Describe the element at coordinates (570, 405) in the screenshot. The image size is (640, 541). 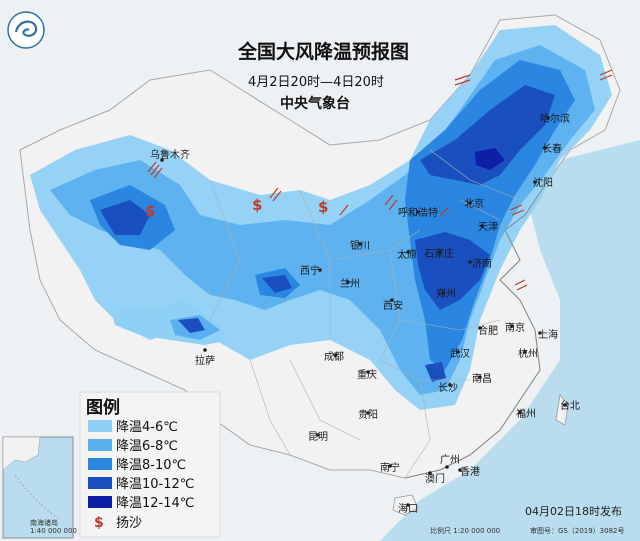
I see `city-taibei: 台北` at that location.